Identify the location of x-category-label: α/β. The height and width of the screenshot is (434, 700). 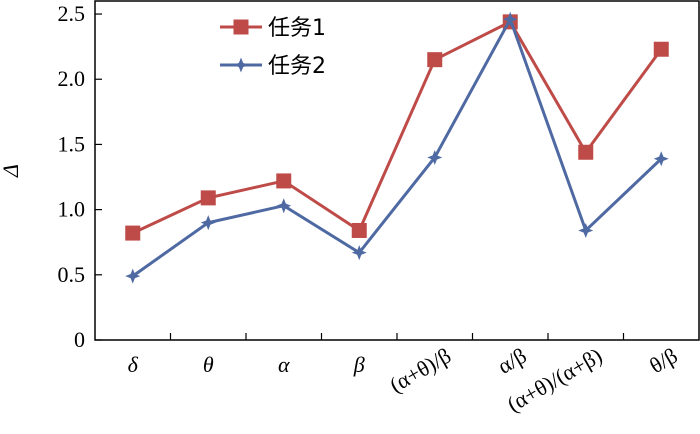
(511, 361).